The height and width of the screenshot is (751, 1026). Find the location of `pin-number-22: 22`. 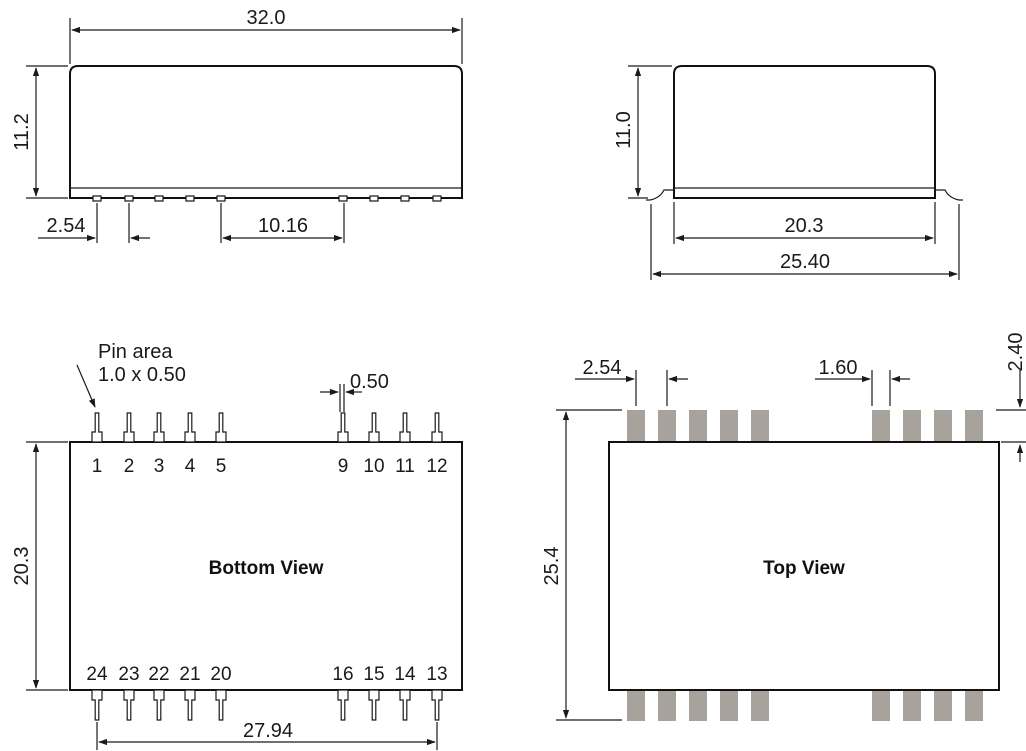

pin-number-22: 22 is located at coordinates (158, 674).